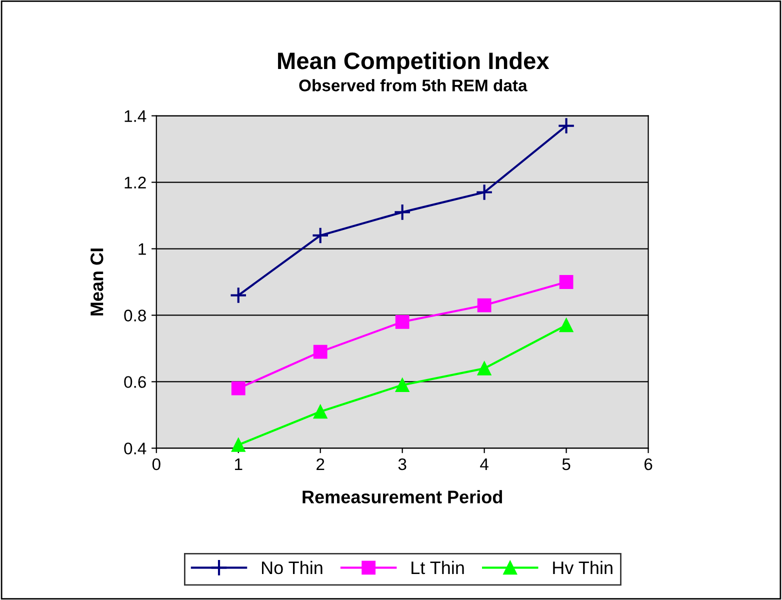 Image resolution: width=782 pixels, height=600 pixels. What do you see at coordinates (438, 567) in the screenshot?
I see `legend-label: Lt Thin` at bounding box center [438, 567].